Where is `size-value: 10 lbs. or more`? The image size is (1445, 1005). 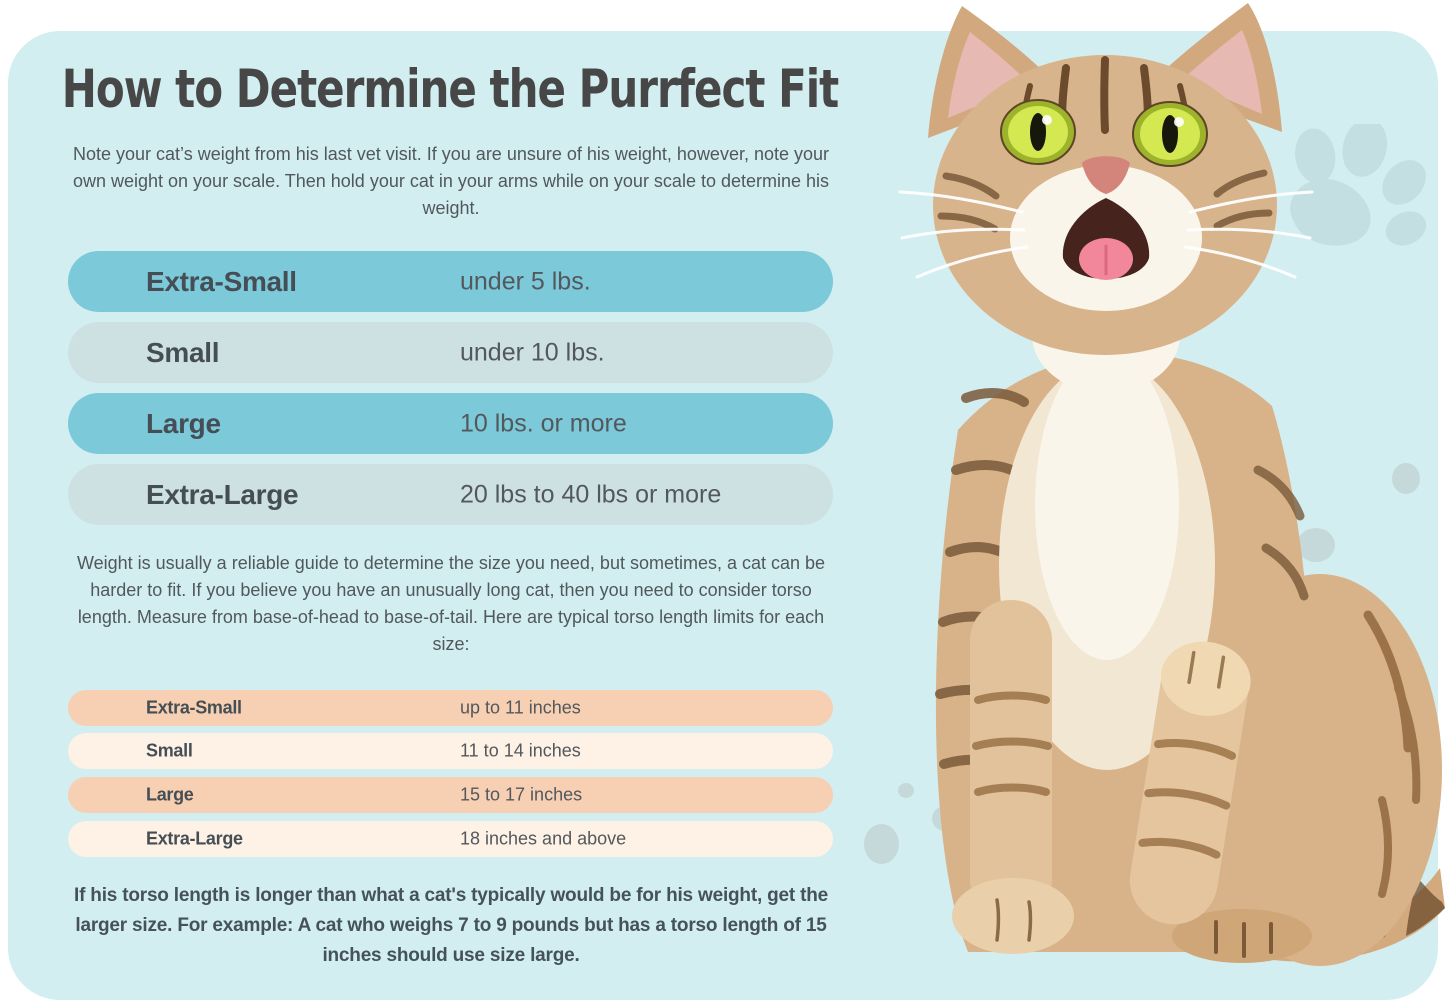
size-value: 10 lbs. or more is located at coordinates (543, 423).